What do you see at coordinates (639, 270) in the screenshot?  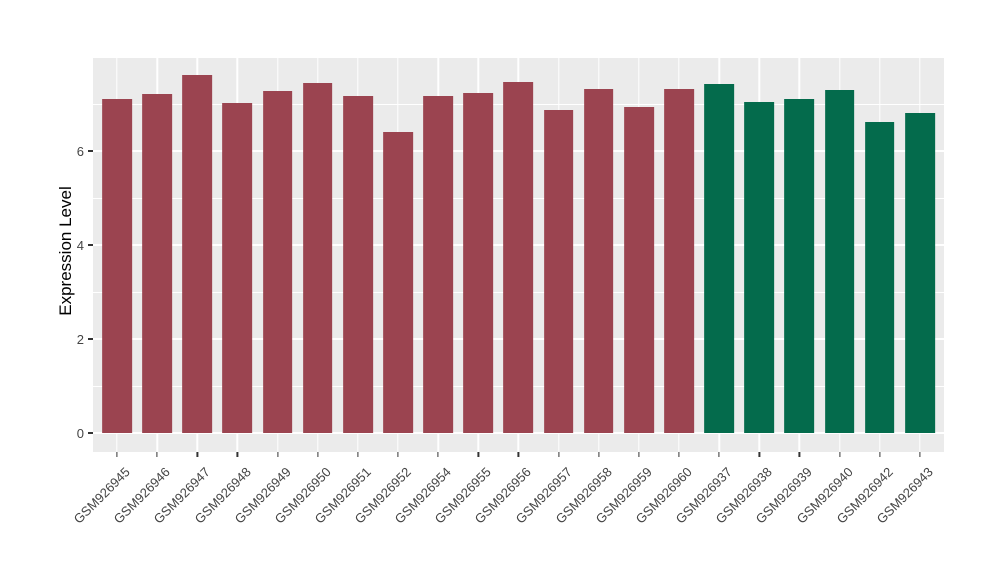 I see `bar-GSM926959` at bounding box center [639, 270].